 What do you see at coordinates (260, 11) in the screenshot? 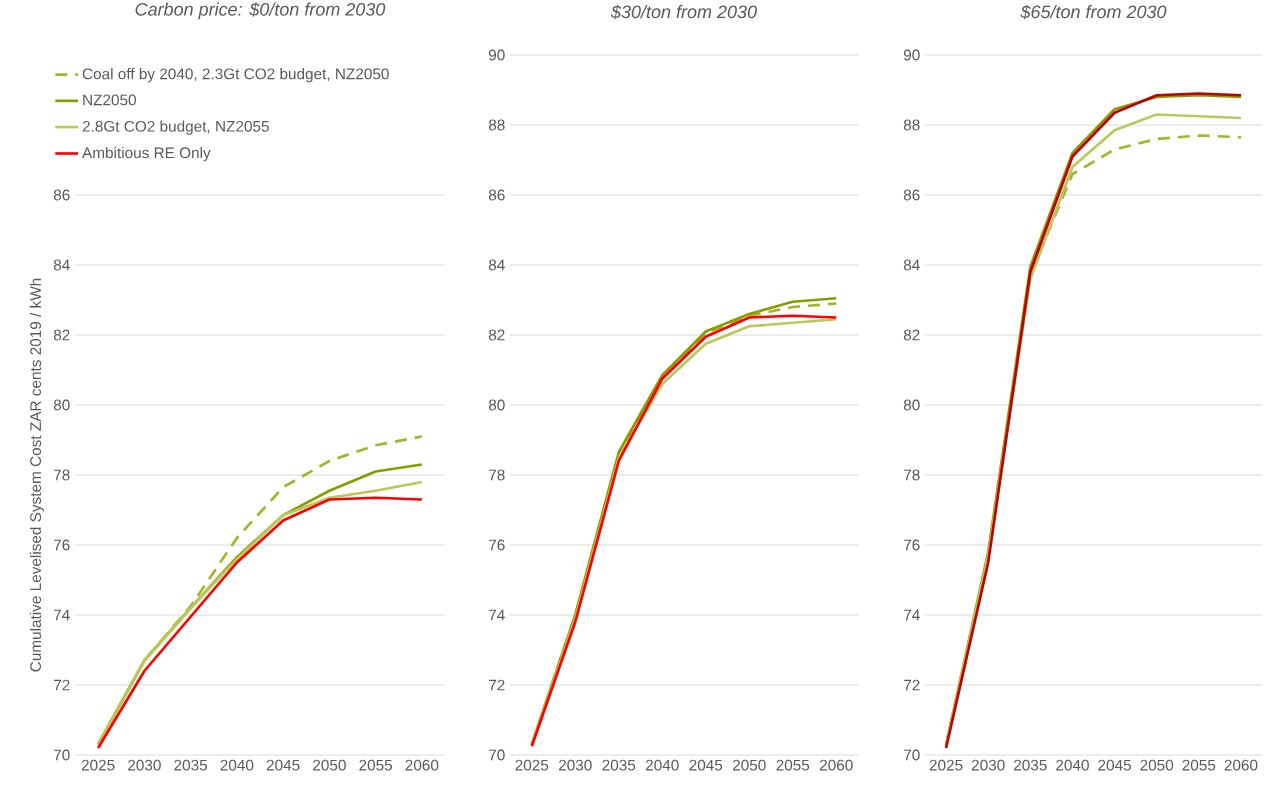
I see `chart-title: Carbon price: $0/ton from 2030` at bounding box center [260, 11].